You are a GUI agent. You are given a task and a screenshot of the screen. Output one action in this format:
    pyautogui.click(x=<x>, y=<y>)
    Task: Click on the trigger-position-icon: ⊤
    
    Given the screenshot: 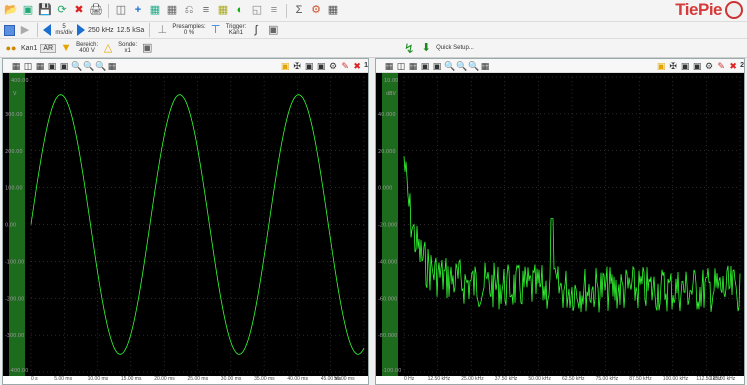 What is the action you would take?
    pyautogui.click(x=215, y=29)
    